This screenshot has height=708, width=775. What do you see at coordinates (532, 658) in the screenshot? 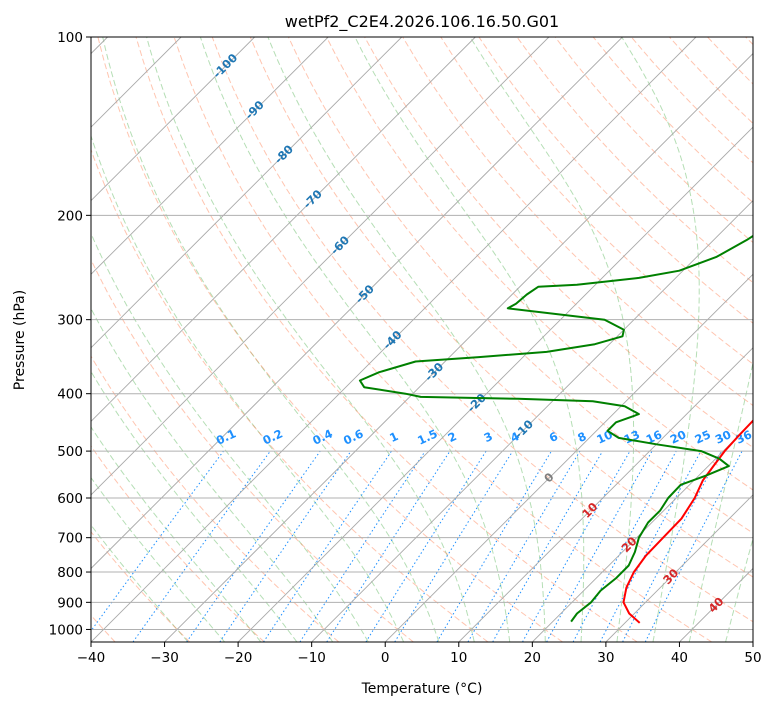
I see `x-tick-label: 20` at bounding box center [532, 658].